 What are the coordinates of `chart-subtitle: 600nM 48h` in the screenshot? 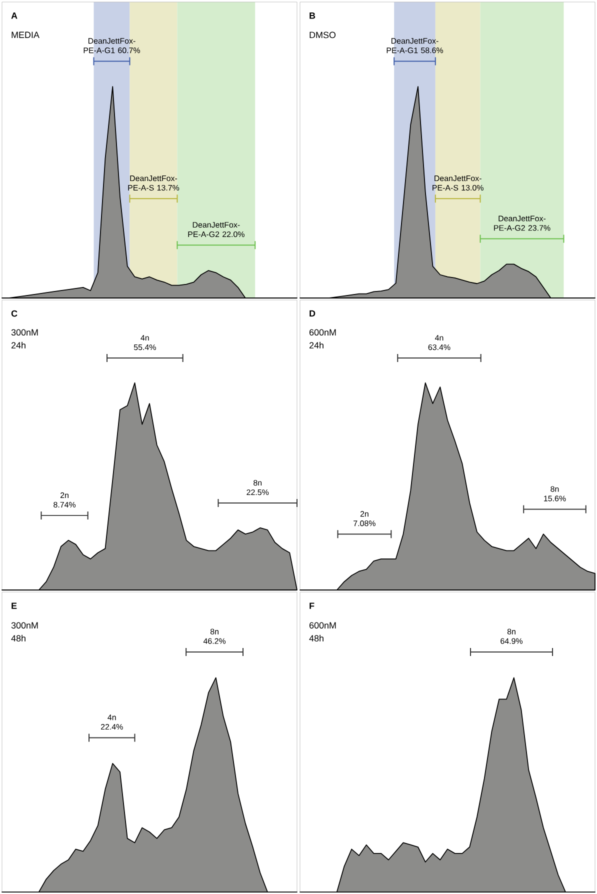 It's located at (322, 632).